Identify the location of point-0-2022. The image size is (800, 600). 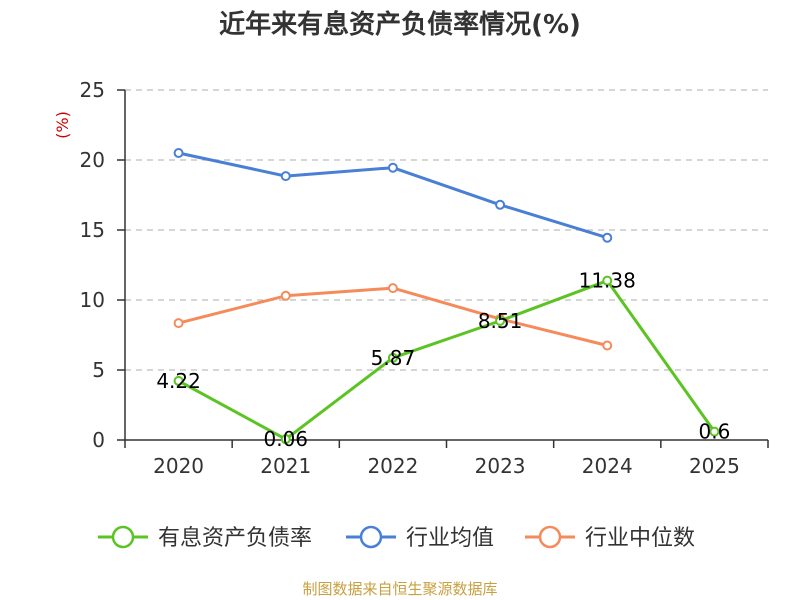
(392, 357).